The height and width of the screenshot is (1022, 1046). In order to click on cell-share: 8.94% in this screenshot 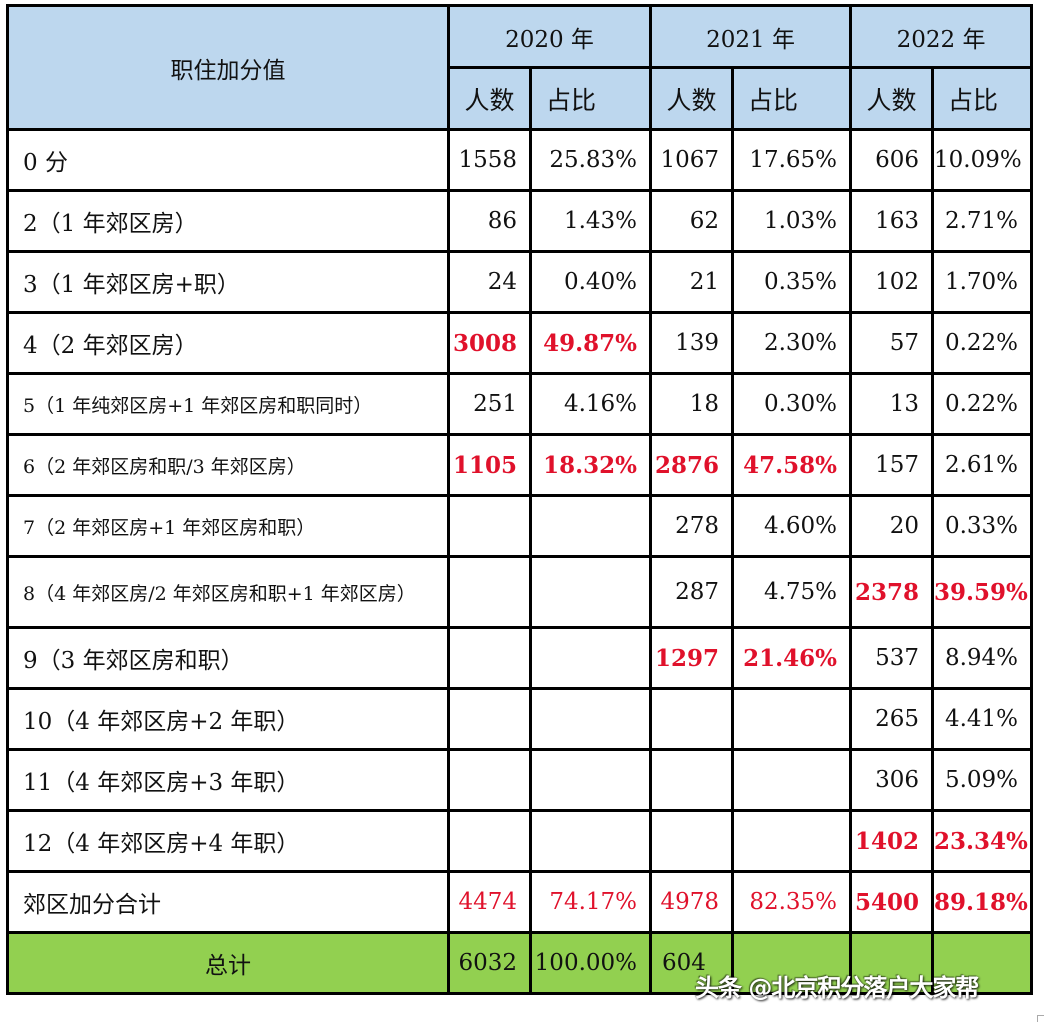, I will do `click(982, 658)`.